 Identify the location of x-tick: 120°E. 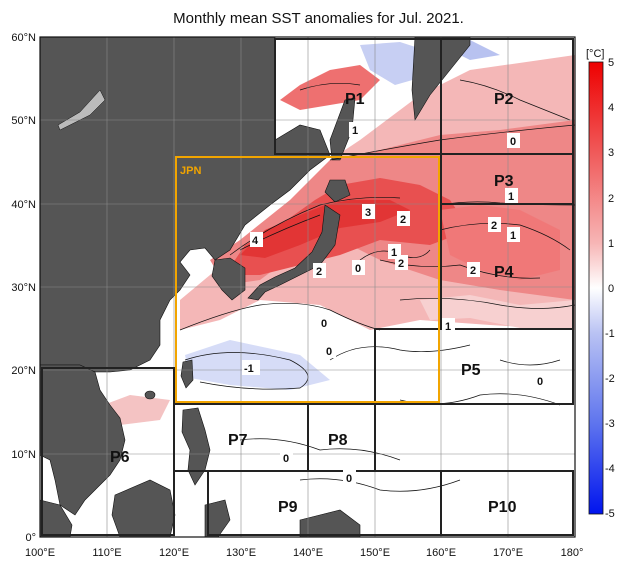
(174, 553).